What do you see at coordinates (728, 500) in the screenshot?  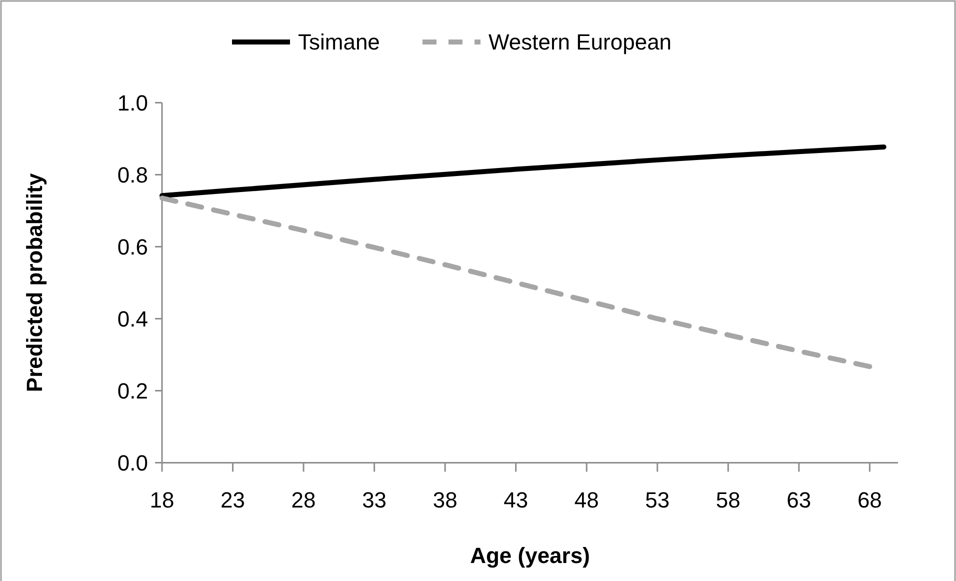 I see `x-tick-label: 58` at bounding box center [728, 500].